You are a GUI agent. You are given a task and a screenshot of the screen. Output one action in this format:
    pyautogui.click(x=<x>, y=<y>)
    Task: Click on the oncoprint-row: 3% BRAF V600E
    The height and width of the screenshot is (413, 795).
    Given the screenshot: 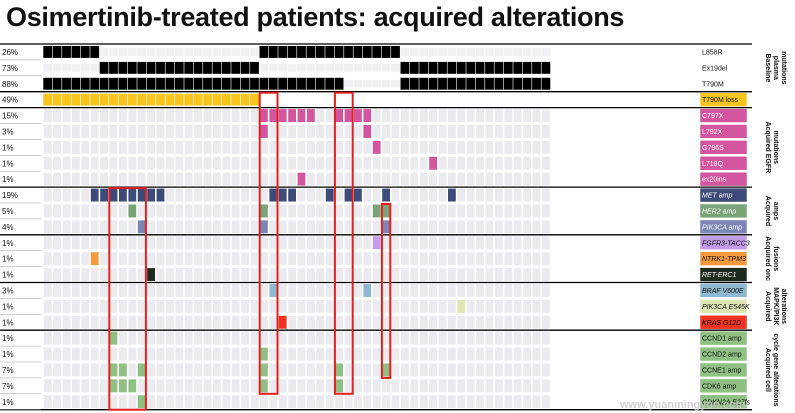 What is the action you would take?
    pyautogui.click(x=375, y=290)
    